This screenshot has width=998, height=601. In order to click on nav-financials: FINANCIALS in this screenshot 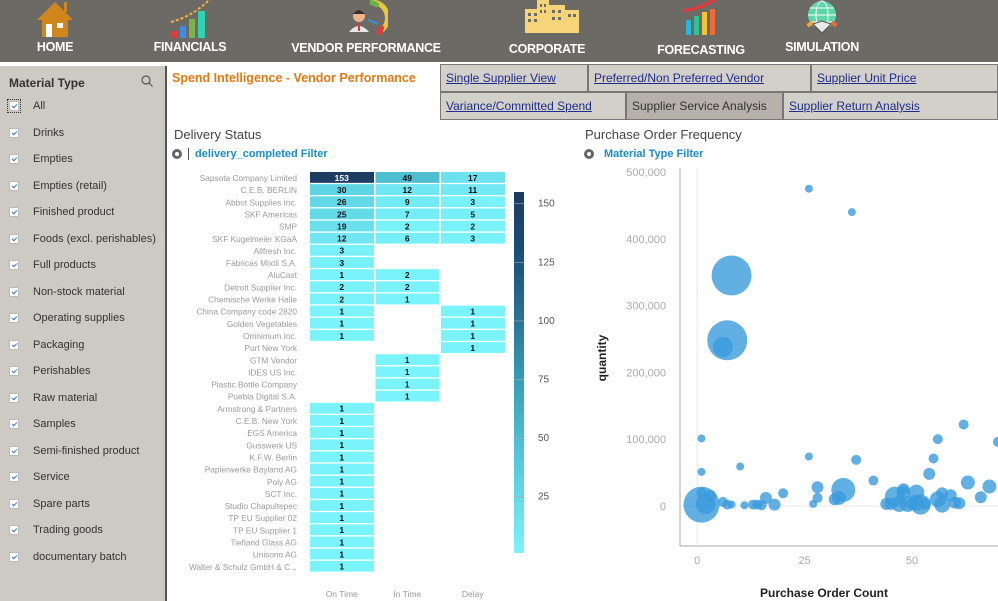, I will do `click(190, 31)`.